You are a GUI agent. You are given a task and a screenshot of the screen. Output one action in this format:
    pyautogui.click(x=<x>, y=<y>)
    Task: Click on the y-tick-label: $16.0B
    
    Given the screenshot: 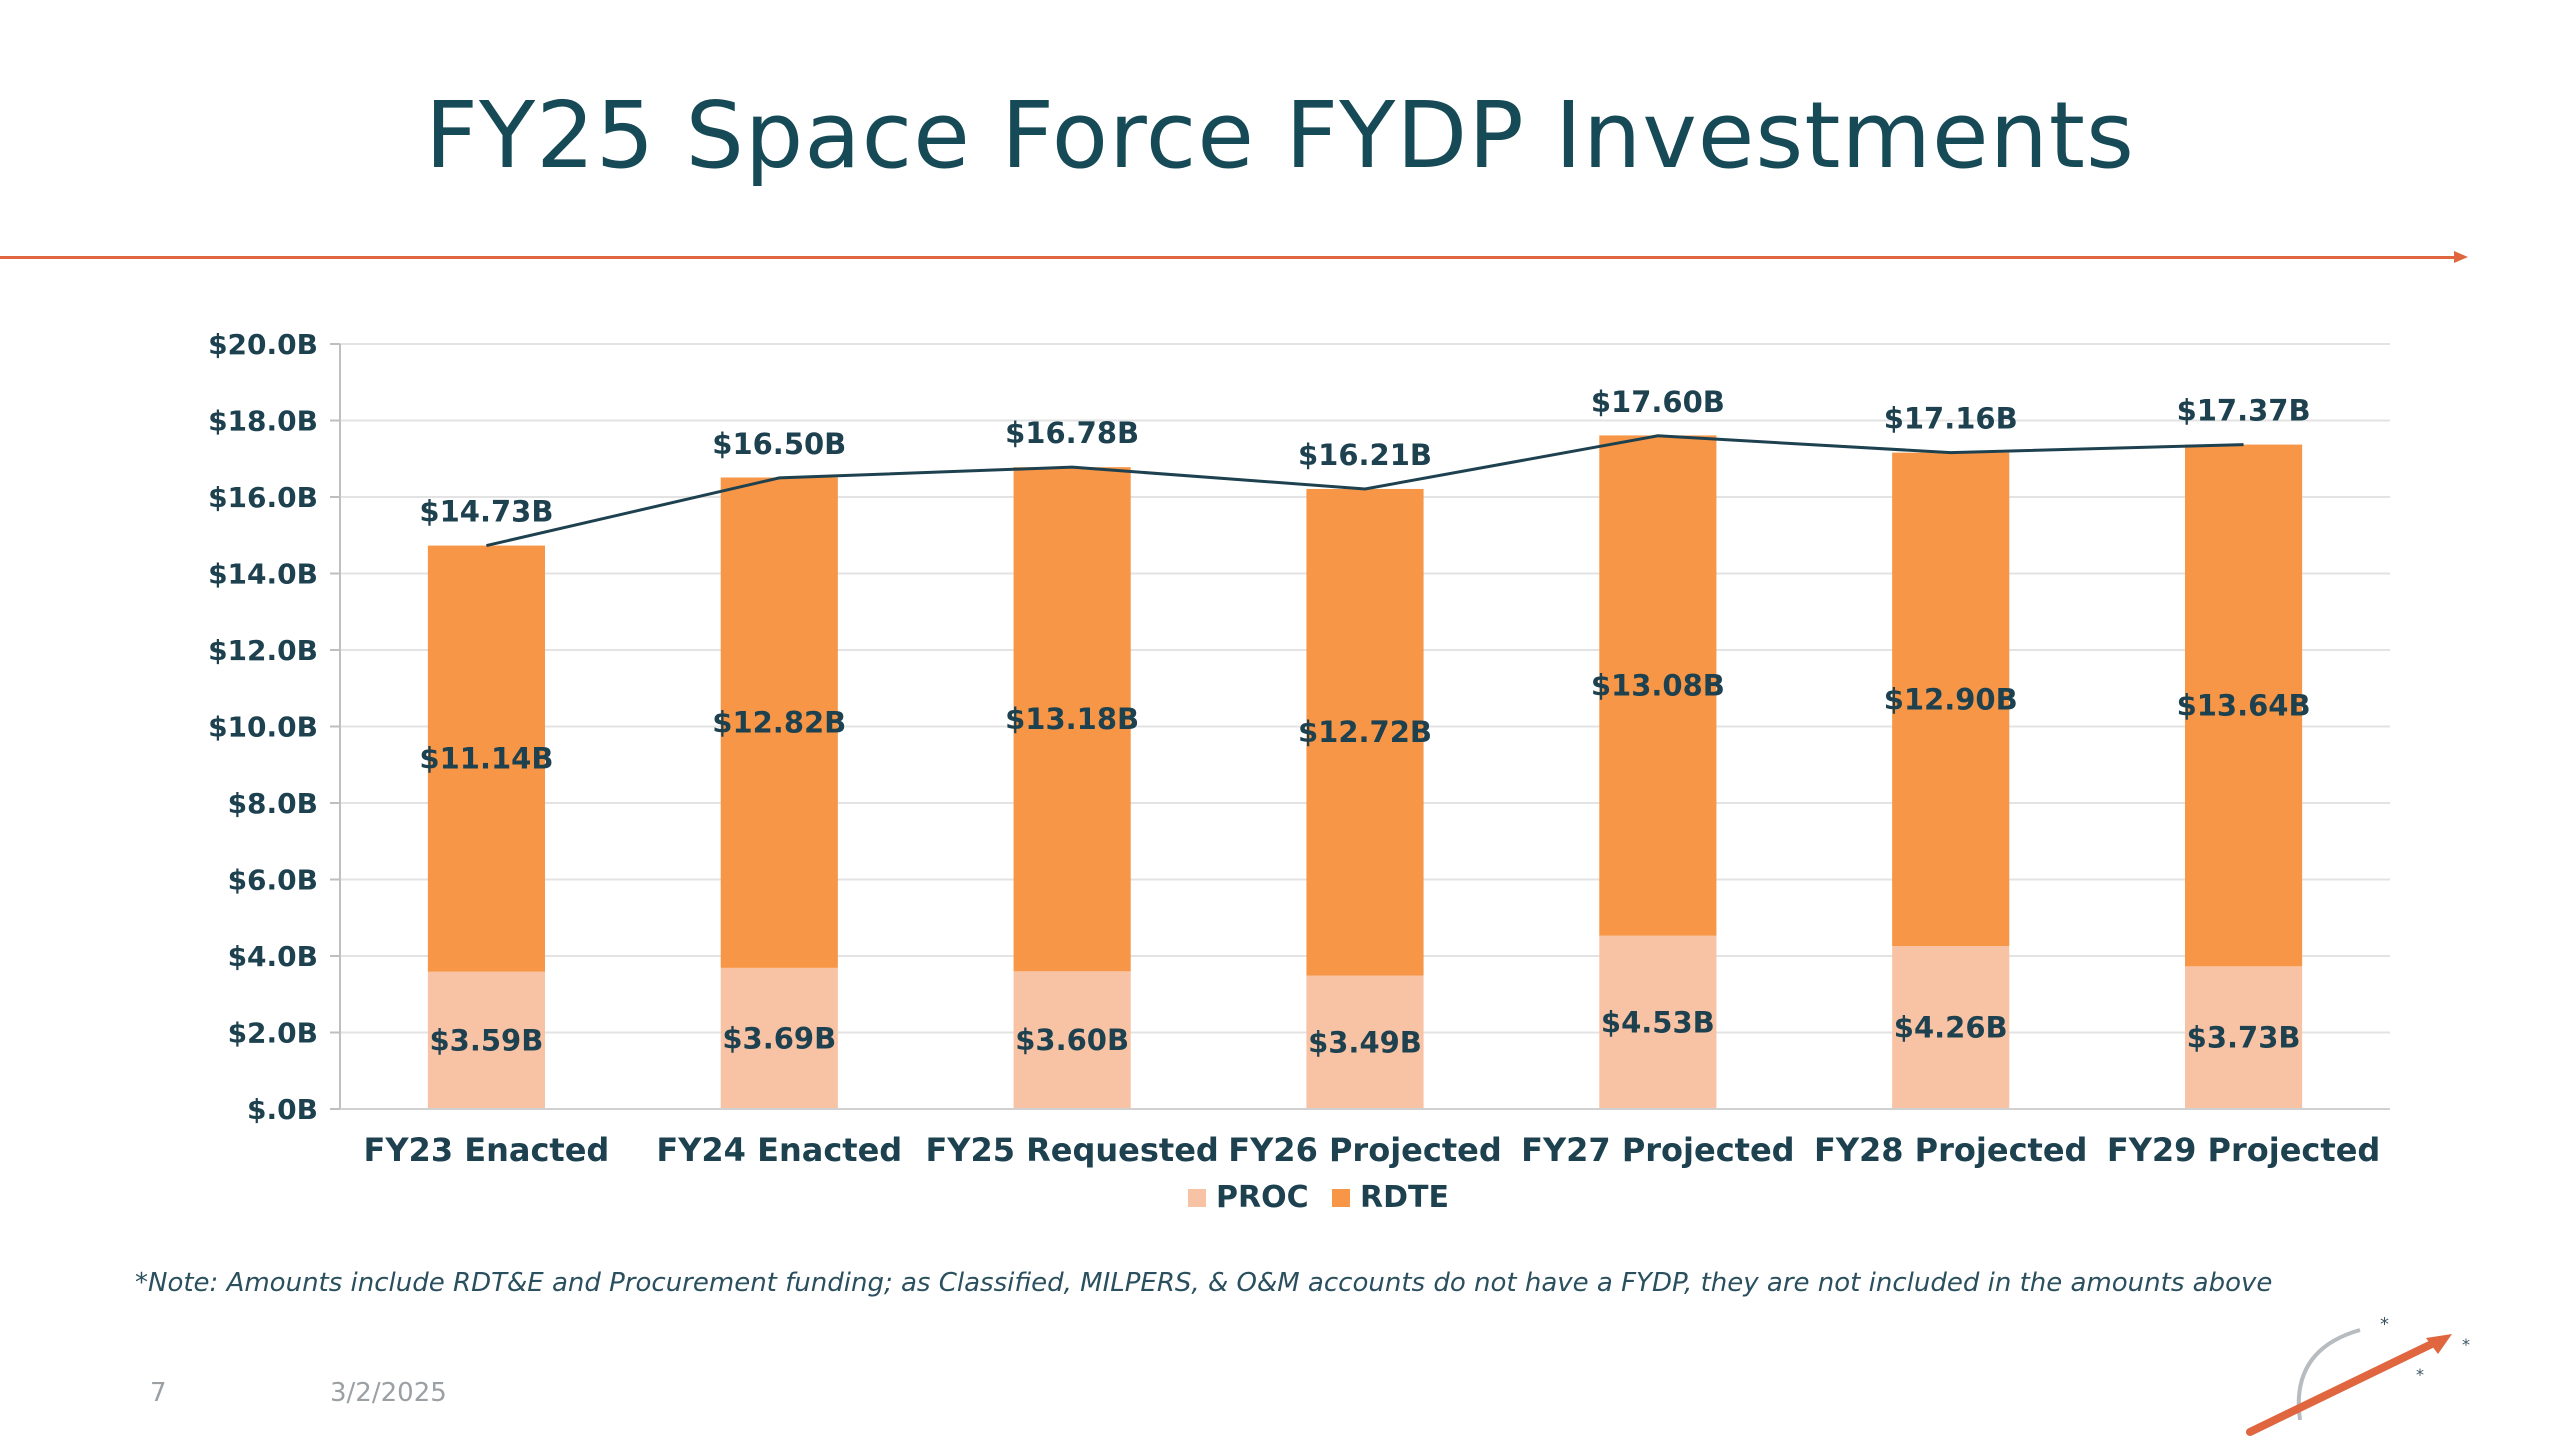 What is the action you would take?
    pyautogui.click(x=263, y=497)
    